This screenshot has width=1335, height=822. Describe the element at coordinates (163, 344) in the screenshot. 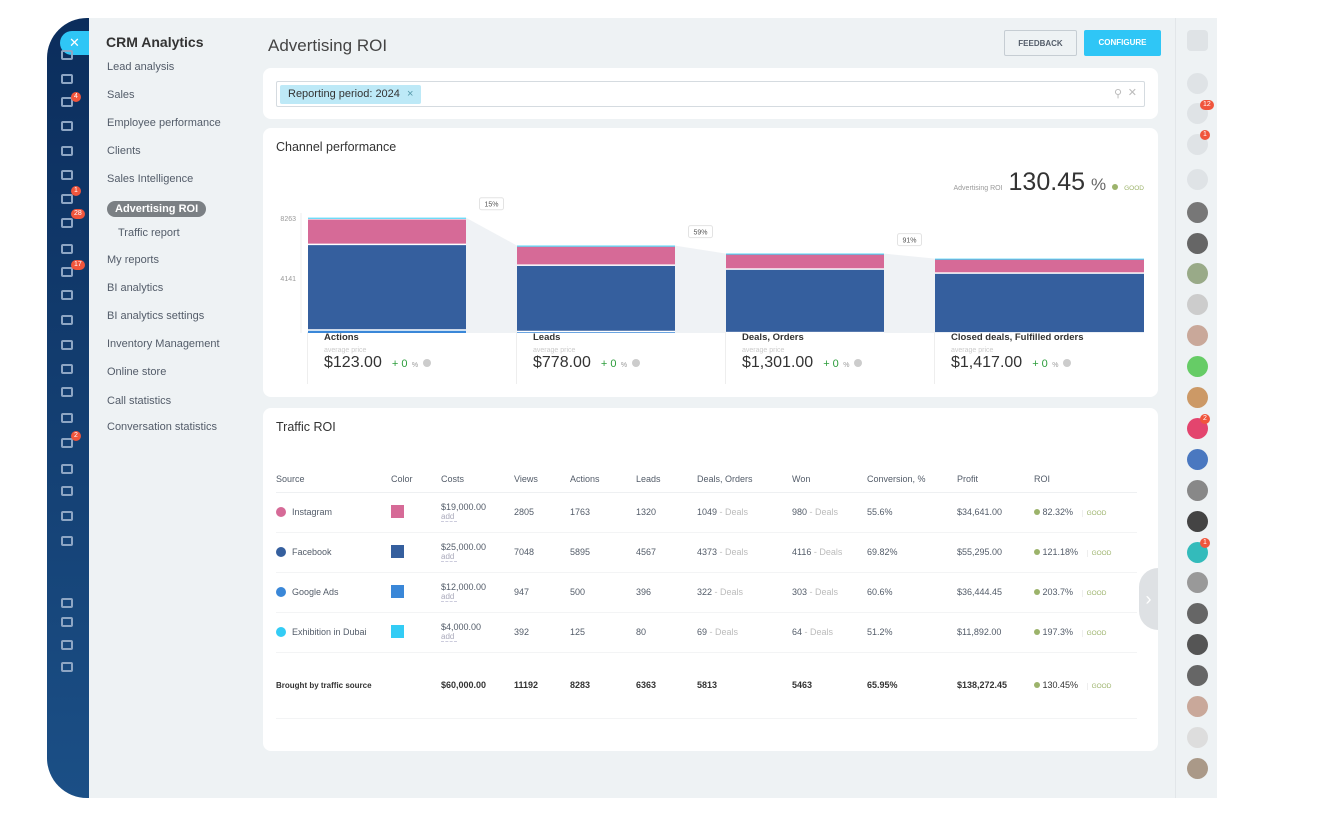

I see `menu-item: Inventory Management` at that location.